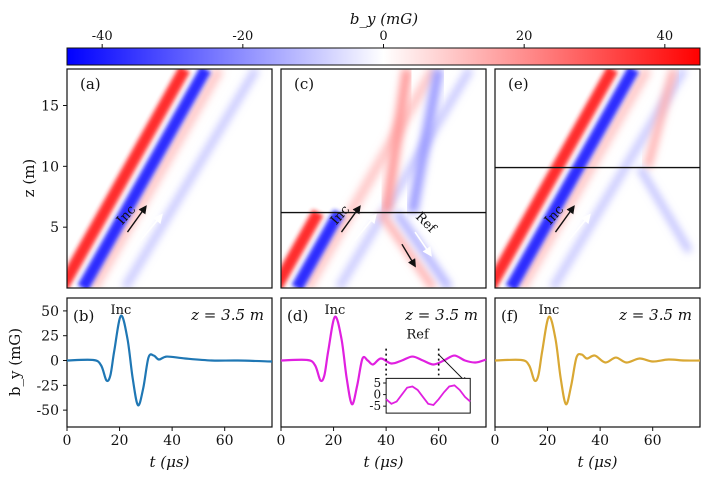  Describe the element at coordinates (377, 395) in the screenshot. I see `inset-ytick-label: 0` at that location.